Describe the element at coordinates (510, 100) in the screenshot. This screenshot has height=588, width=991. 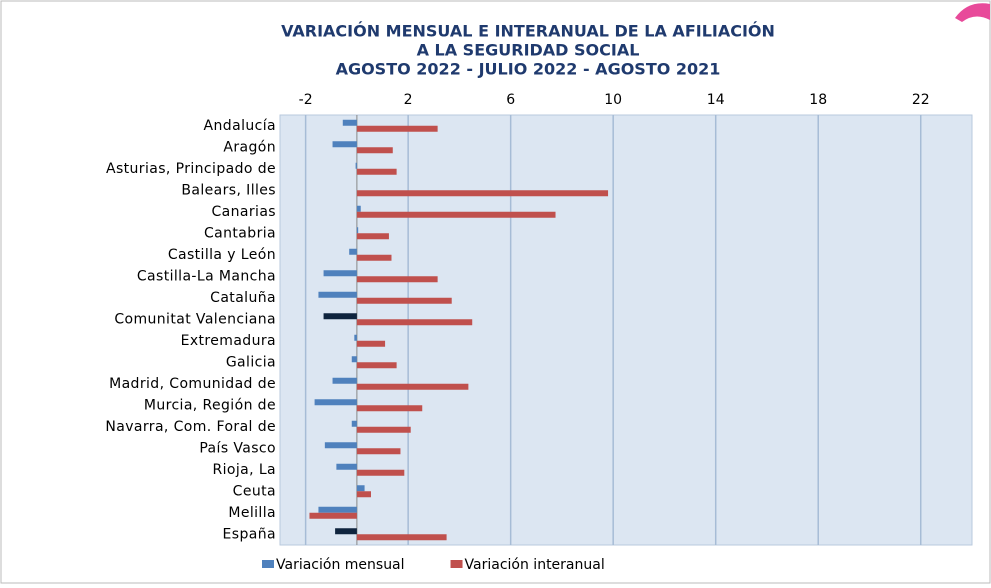
I see `x-tick-label: 6` at that location.